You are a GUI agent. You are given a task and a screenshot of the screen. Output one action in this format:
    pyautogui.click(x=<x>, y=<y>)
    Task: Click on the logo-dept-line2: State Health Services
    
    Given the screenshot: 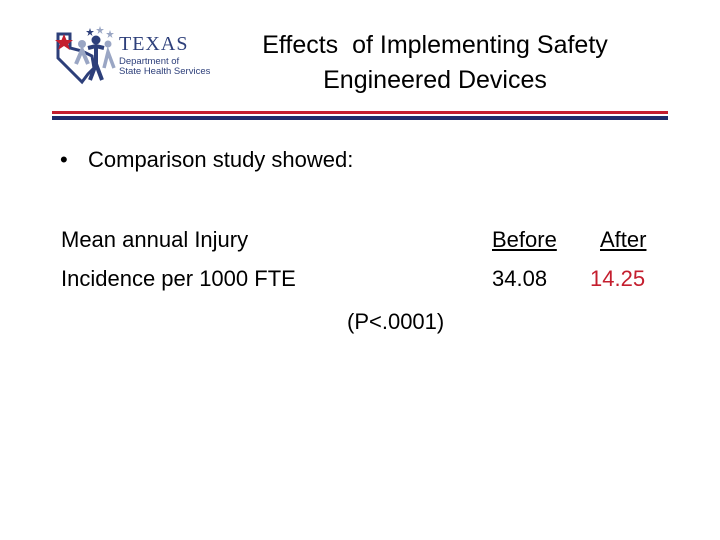 What is the action you would take?
    pyautogui.click(x=165, y=71)
    